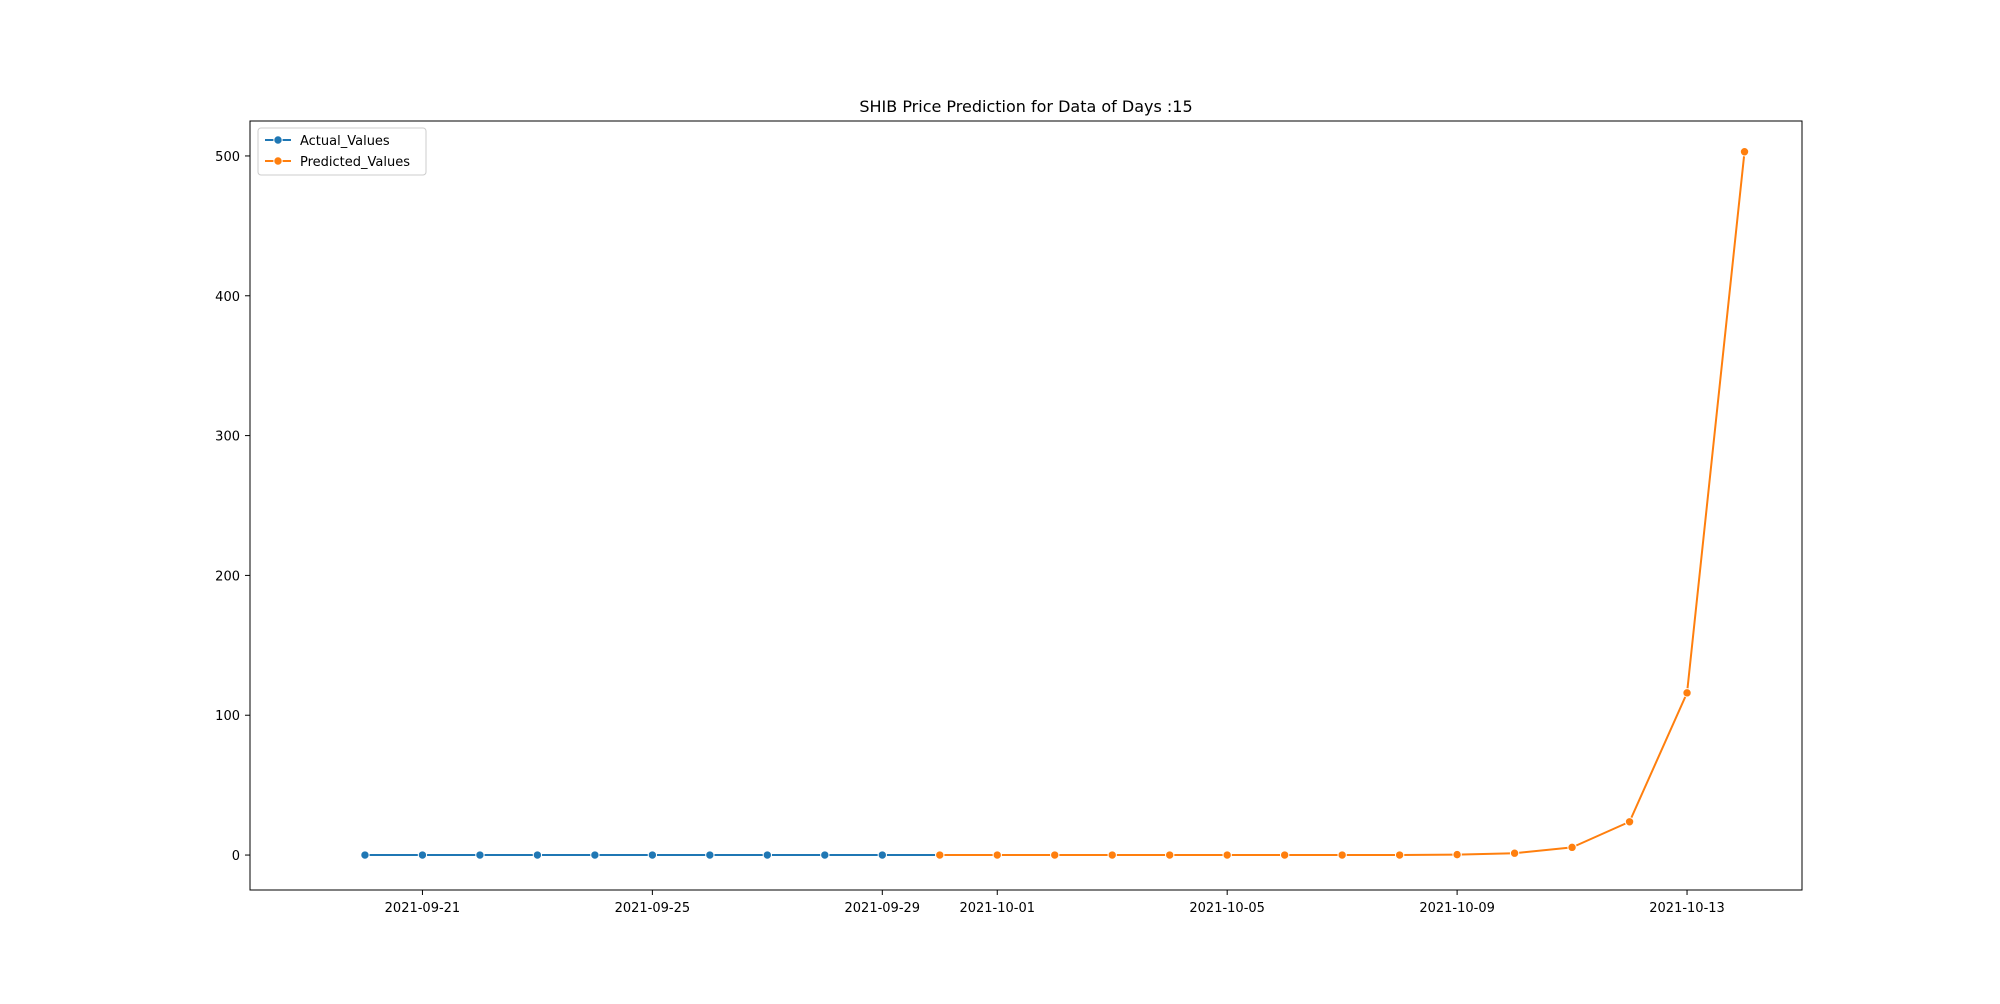 The image size is (2000, 1004). I want to click on y-tick-label: 500, so click(227, 157).